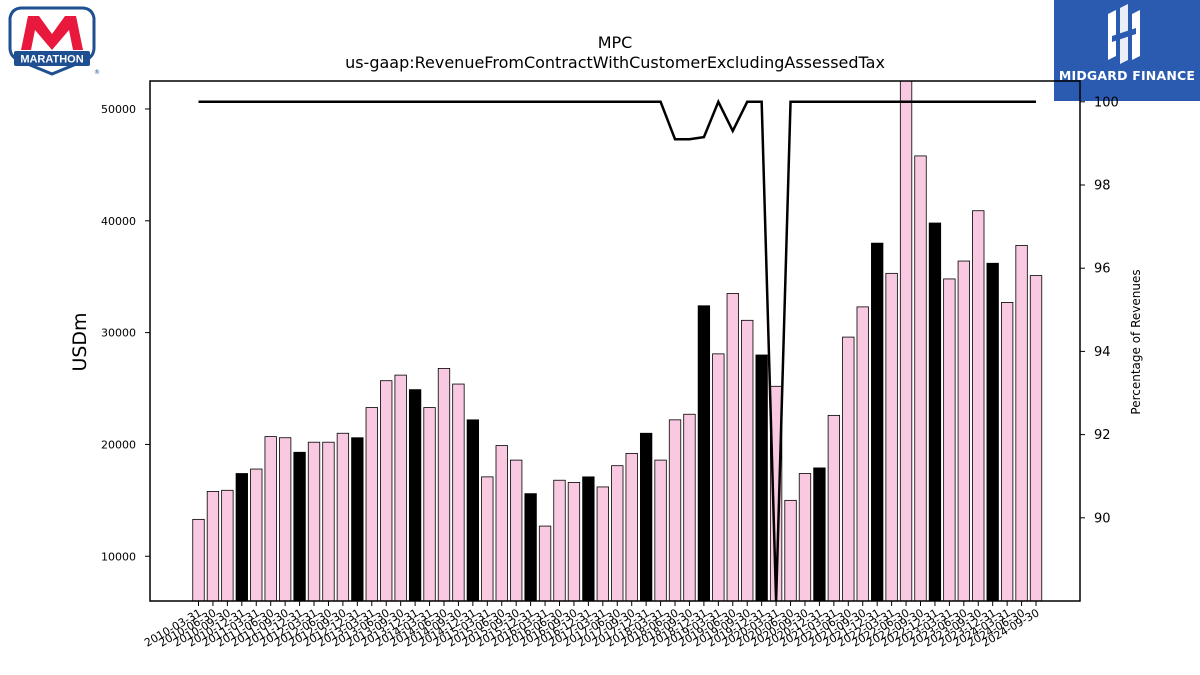 This screenshot has height=675, width=1200. What do you see at coordinates (51, 60) in the screenshot?
I see `marathon-wordmark: MARATHON` at bounding box center [51, 60].